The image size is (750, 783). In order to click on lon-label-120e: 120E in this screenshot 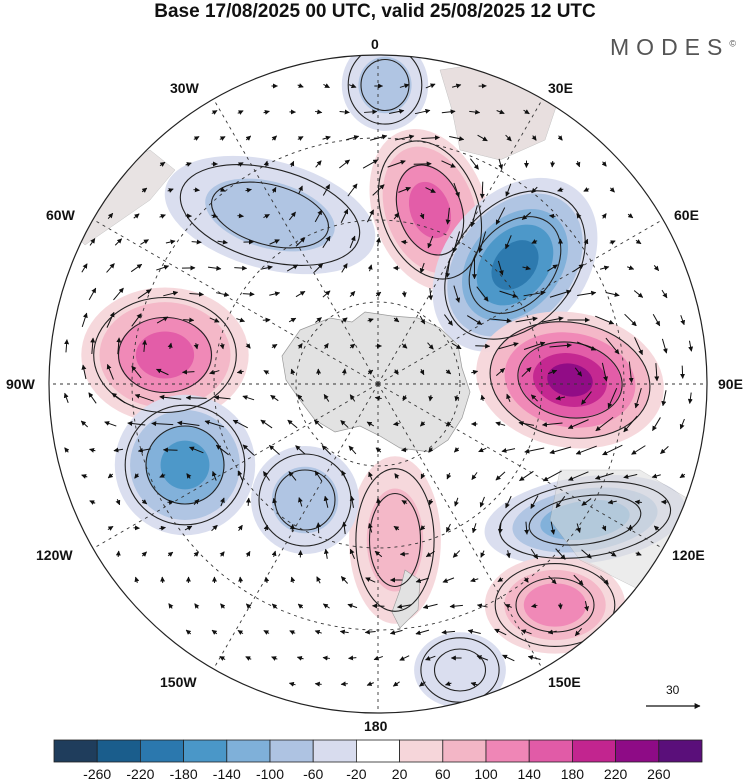, I will do `click(688, 555)`.